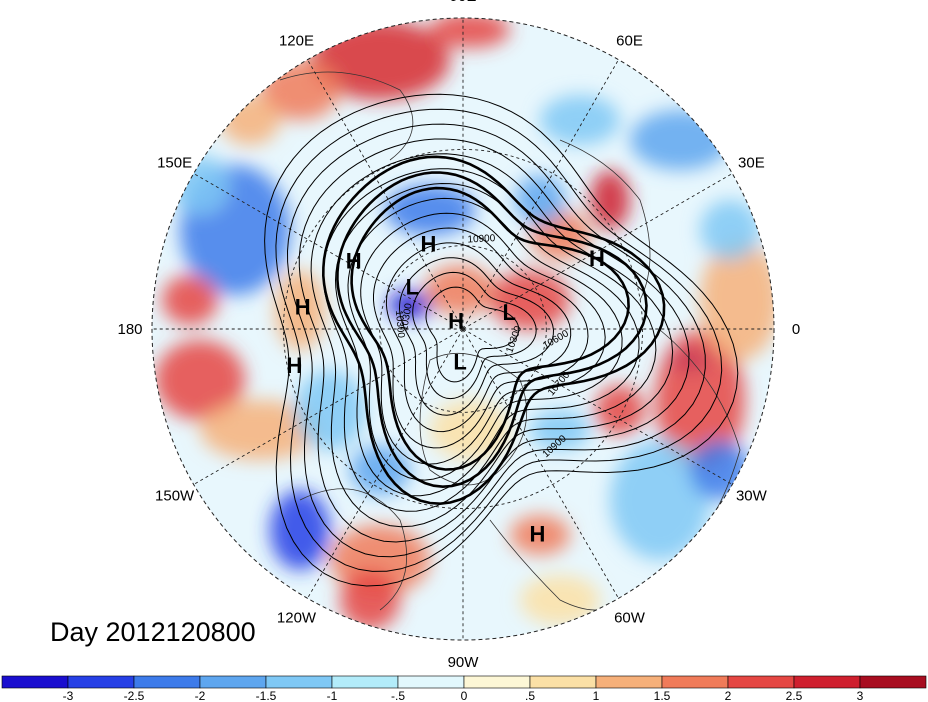  Describe the element at coordinates (463, 2) in the screenshot. I see `longitude-label: 90E` at that location.